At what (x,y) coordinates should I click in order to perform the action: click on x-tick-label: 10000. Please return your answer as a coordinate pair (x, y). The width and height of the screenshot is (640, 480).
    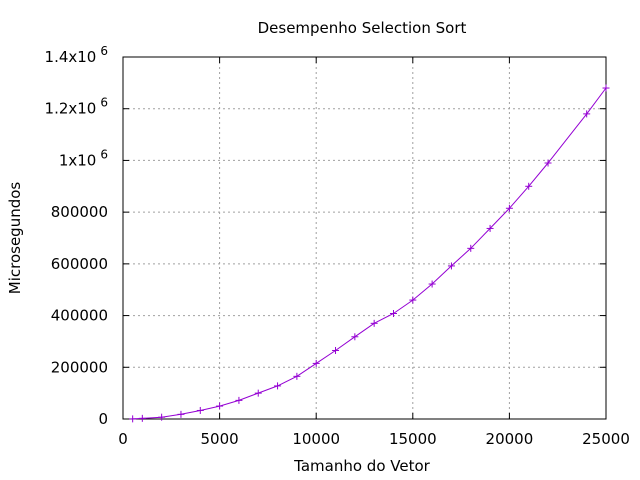
    Looking at the image, I should click on (316, 439).